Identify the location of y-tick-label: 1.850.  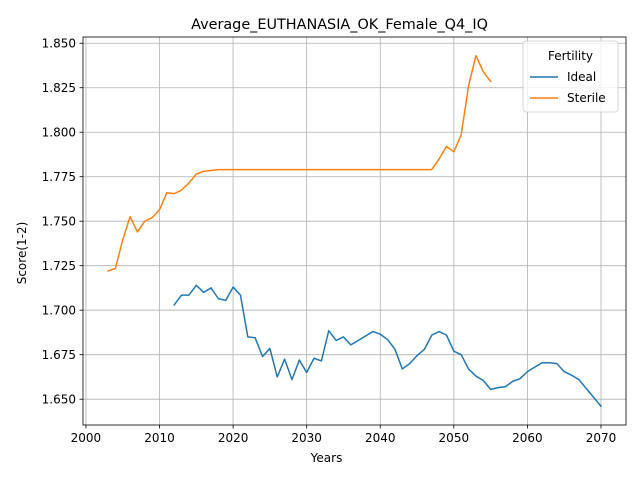
(59, 43).